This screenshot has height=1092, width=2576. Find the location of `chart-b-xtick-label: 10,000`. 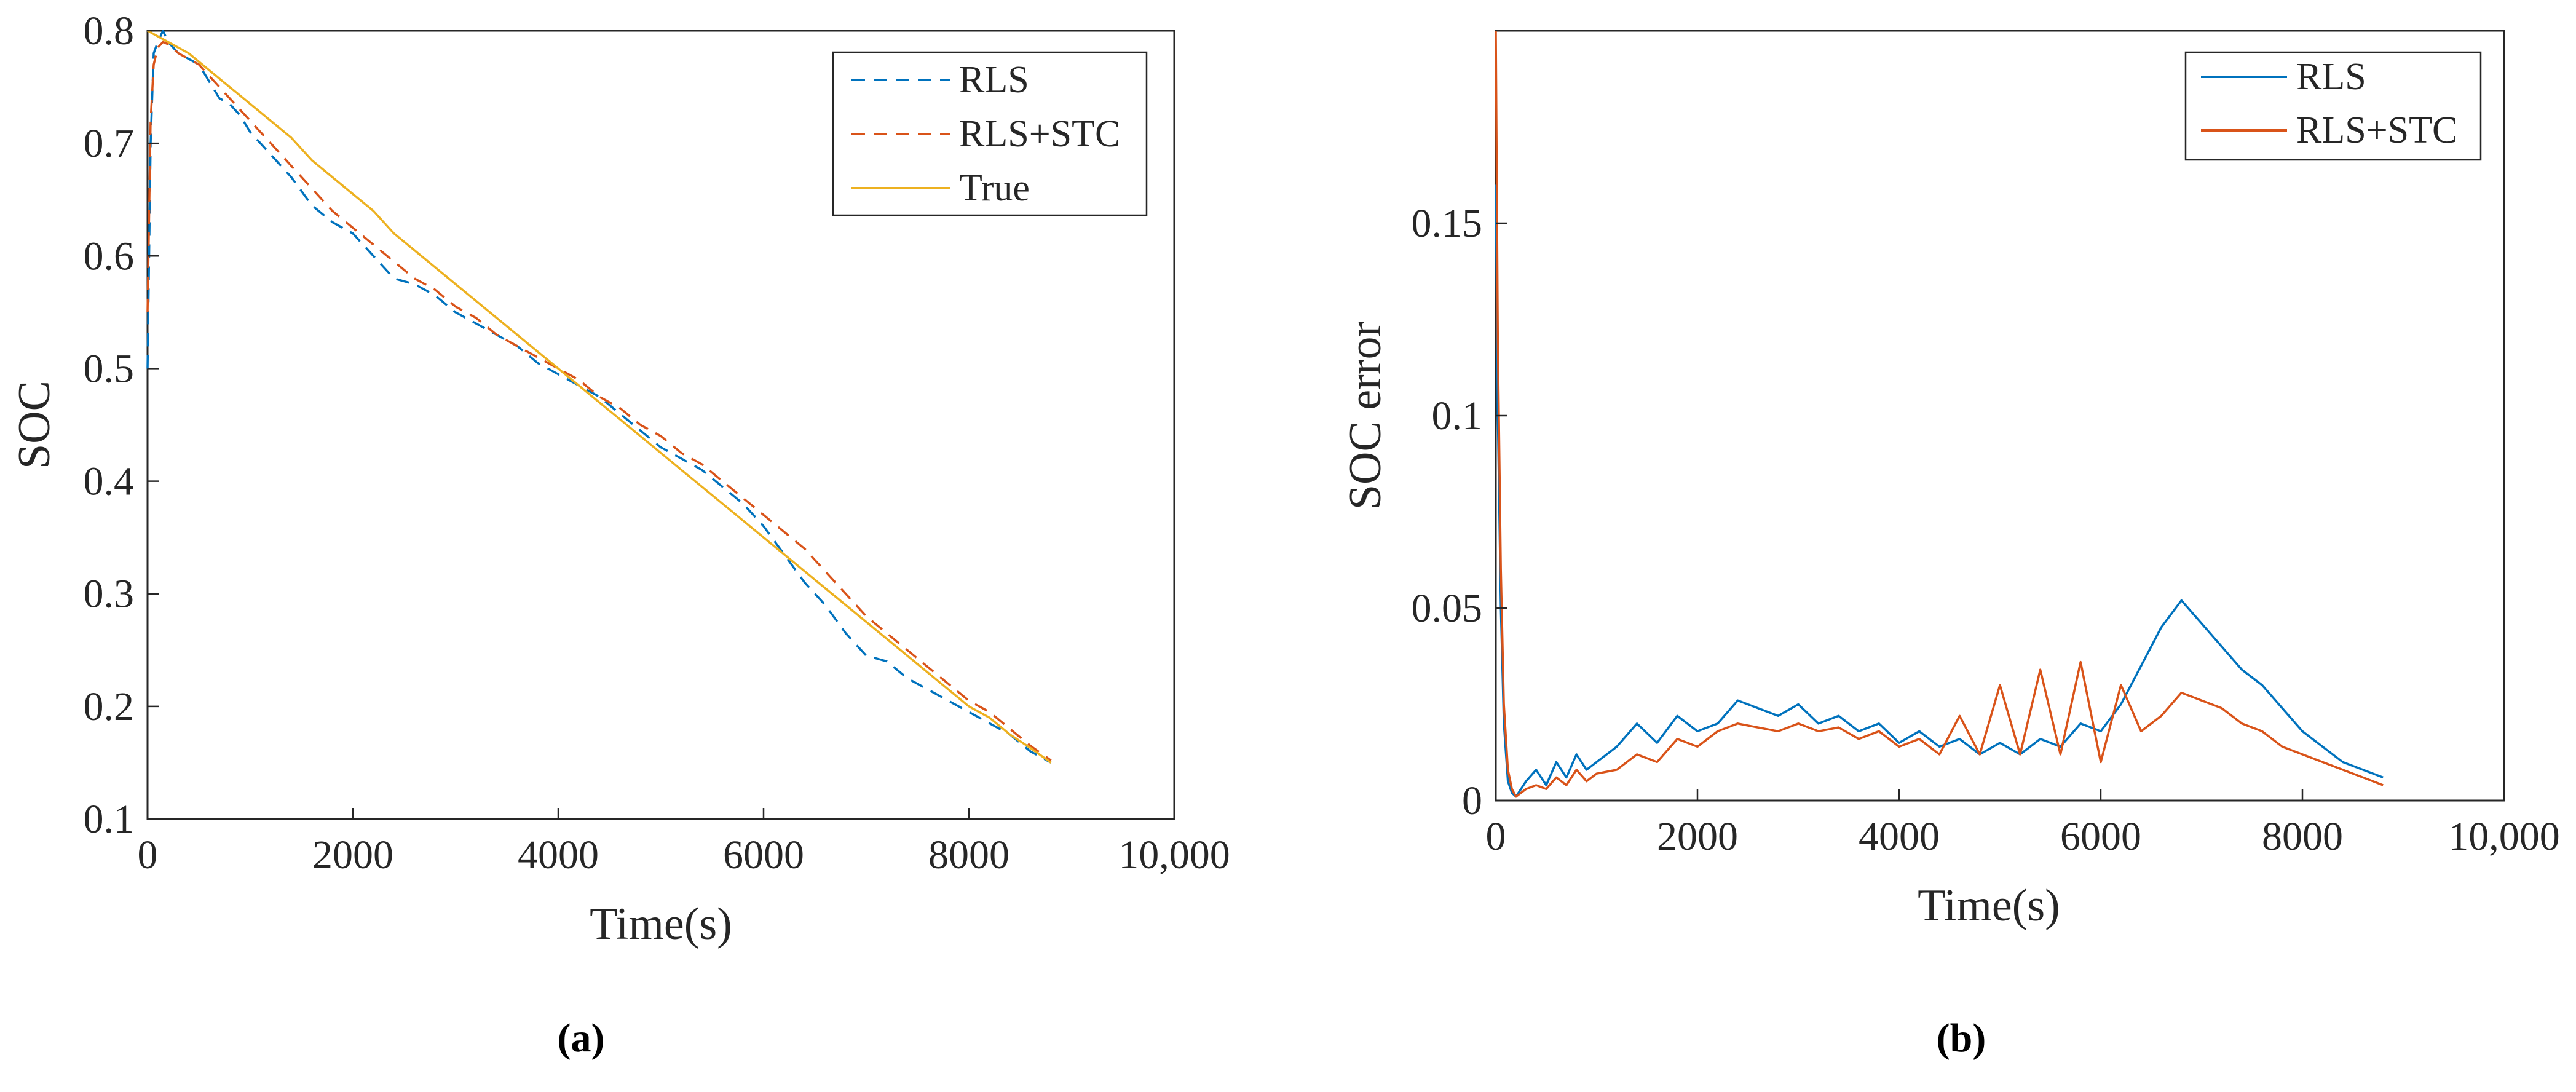

chart-b-xtick-label: 10,000 is located at coordinates (2504, 837).